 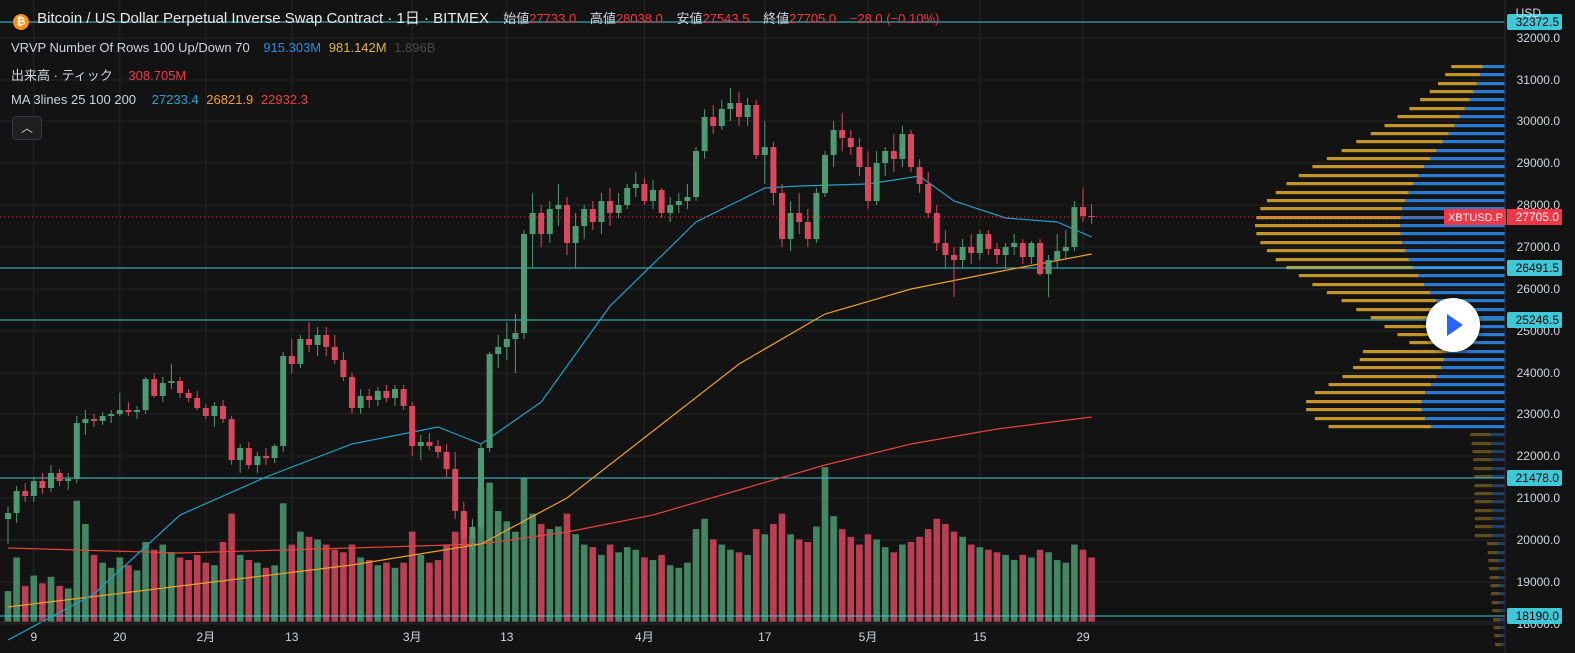 What do you see at coordinates (1534, 478) in the screenshot?
I see `level-price-tag` at bounding box center [1534, 478].